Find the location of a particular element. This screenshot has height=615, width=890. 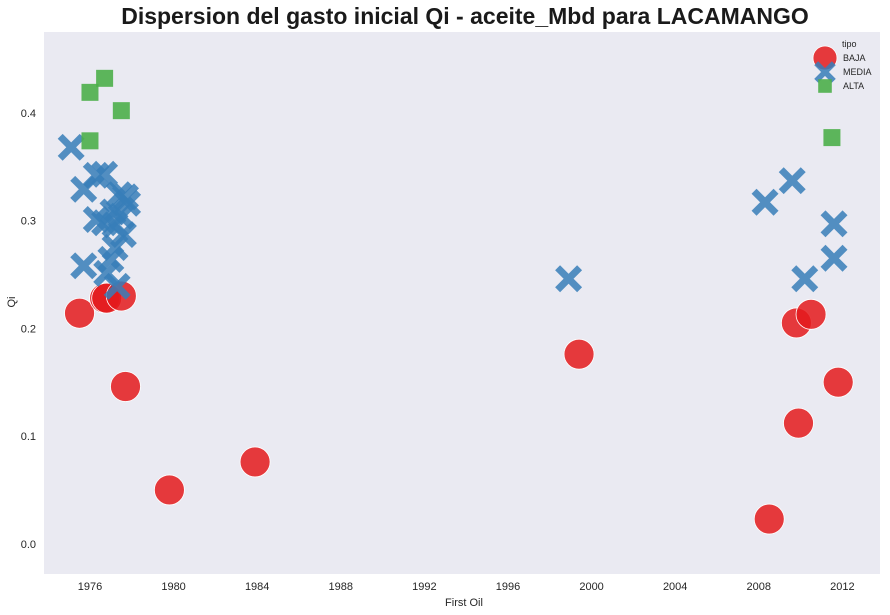

x-tick-label: 1992 is located at coordinates (424, 587).